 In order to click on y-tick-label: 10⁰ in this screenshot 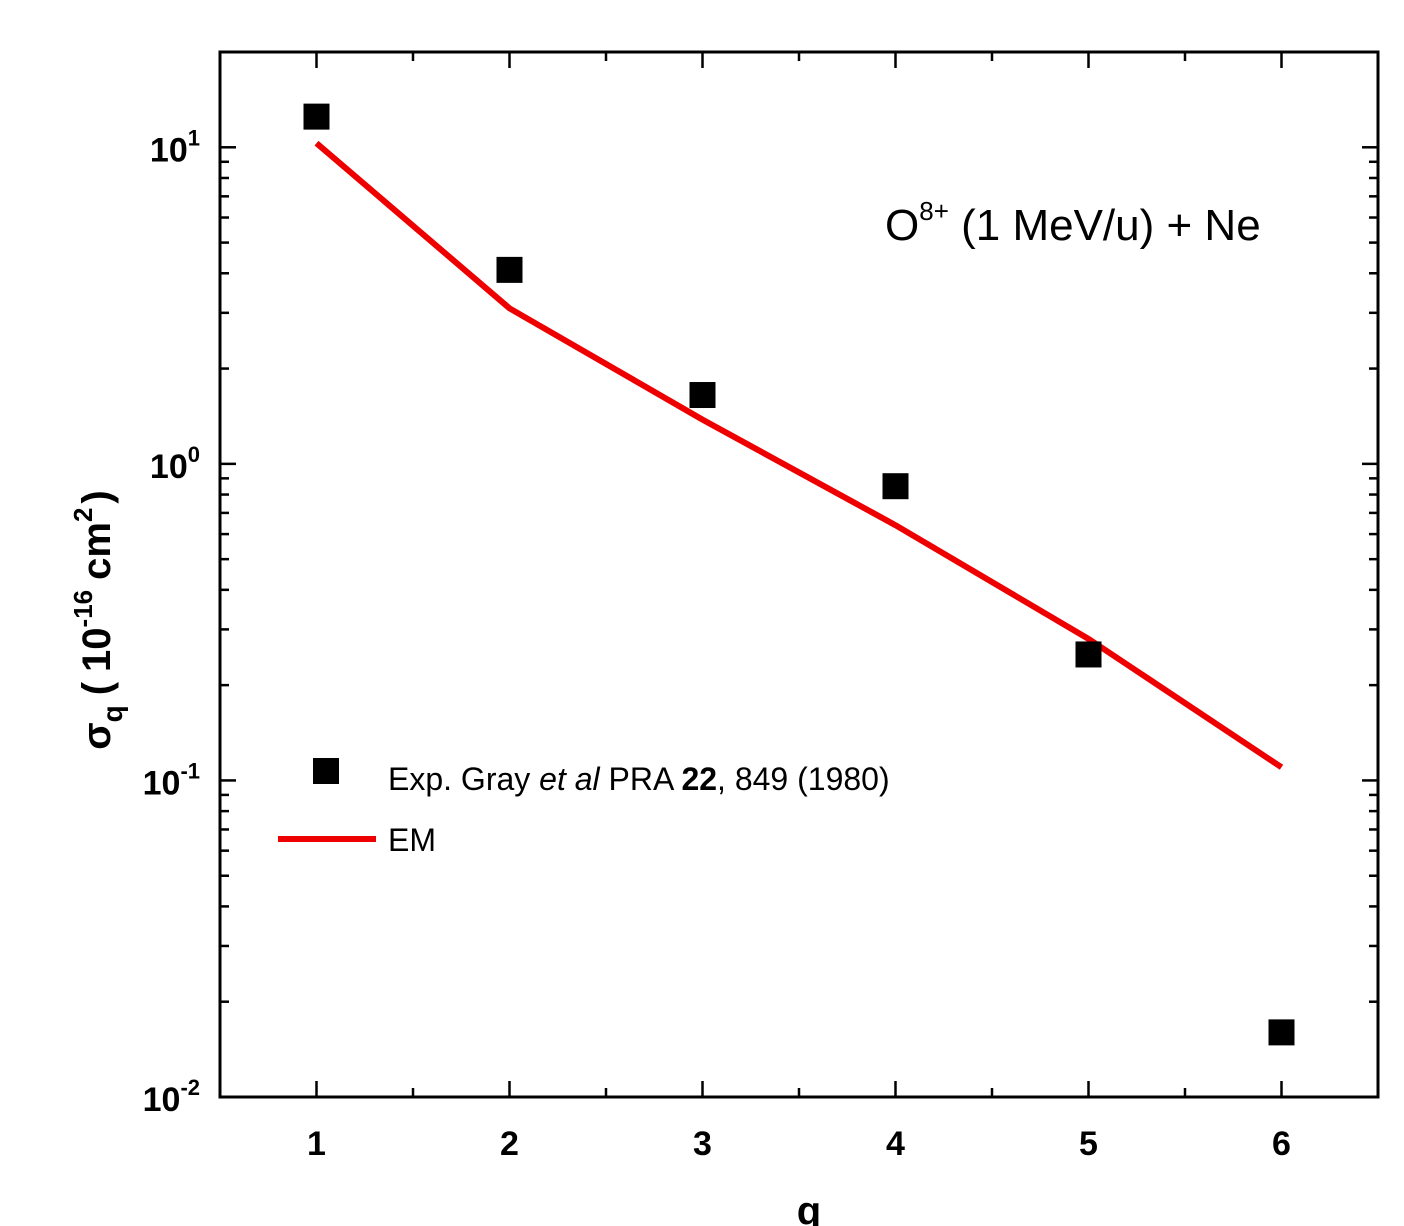, I will do `click(175, 464)`.